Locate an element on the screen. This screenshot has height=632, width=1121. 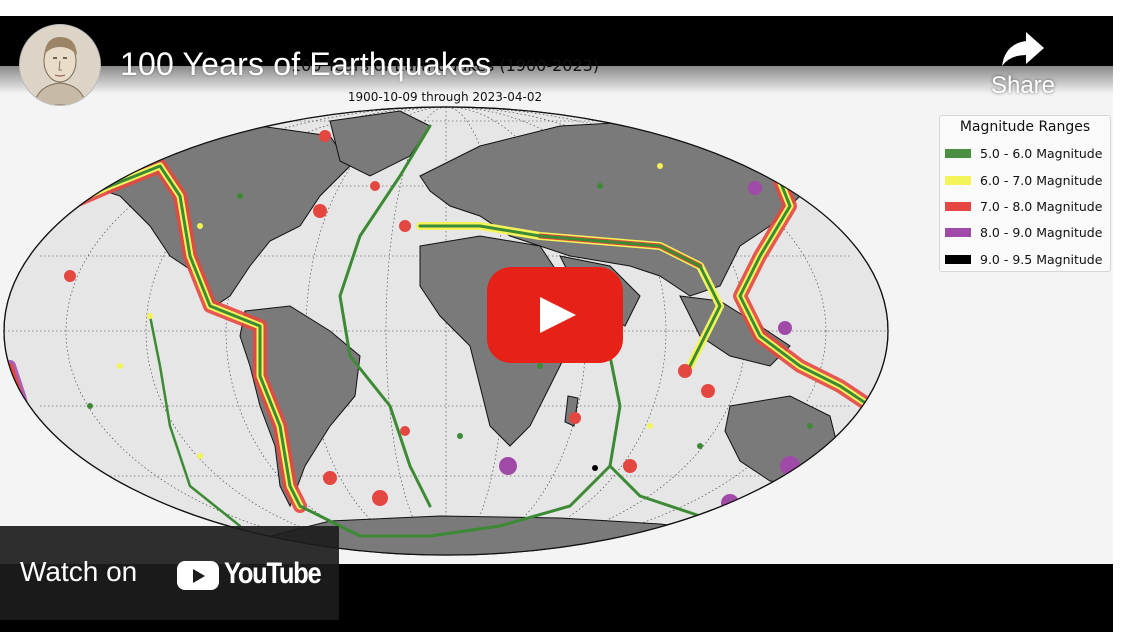
map-title: 100 Years of Earthquakes (1900-2023) is located at coordinates (445, 65).